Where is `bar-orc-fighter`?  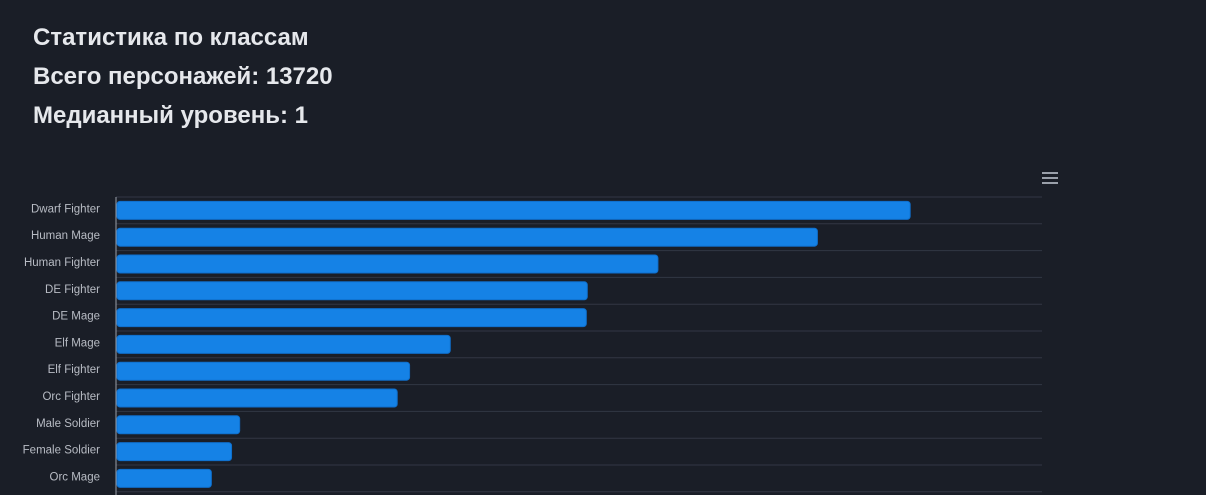 bar-orc-fighter is located at coordinates (257, 398).